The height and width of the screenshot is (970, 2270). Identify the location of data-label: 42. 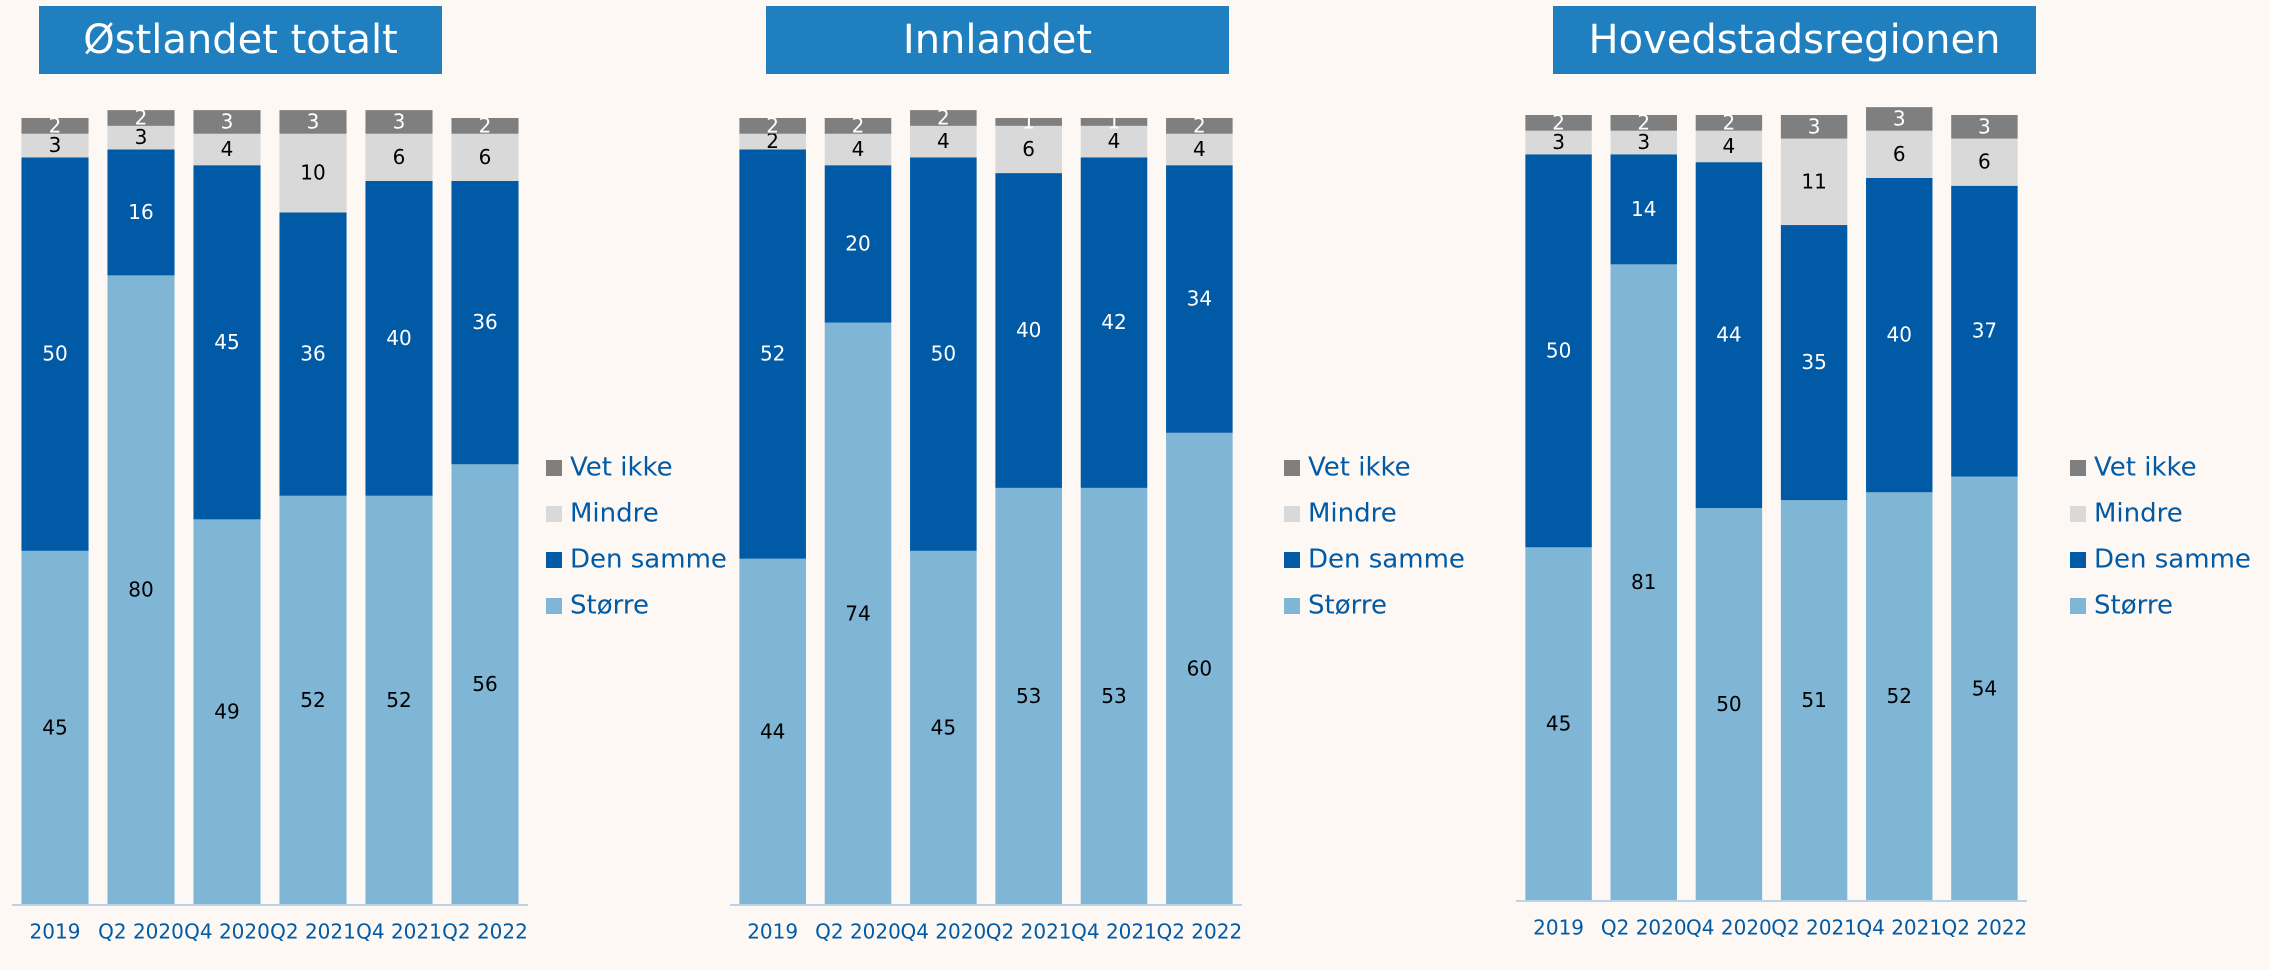
(1113, 322).